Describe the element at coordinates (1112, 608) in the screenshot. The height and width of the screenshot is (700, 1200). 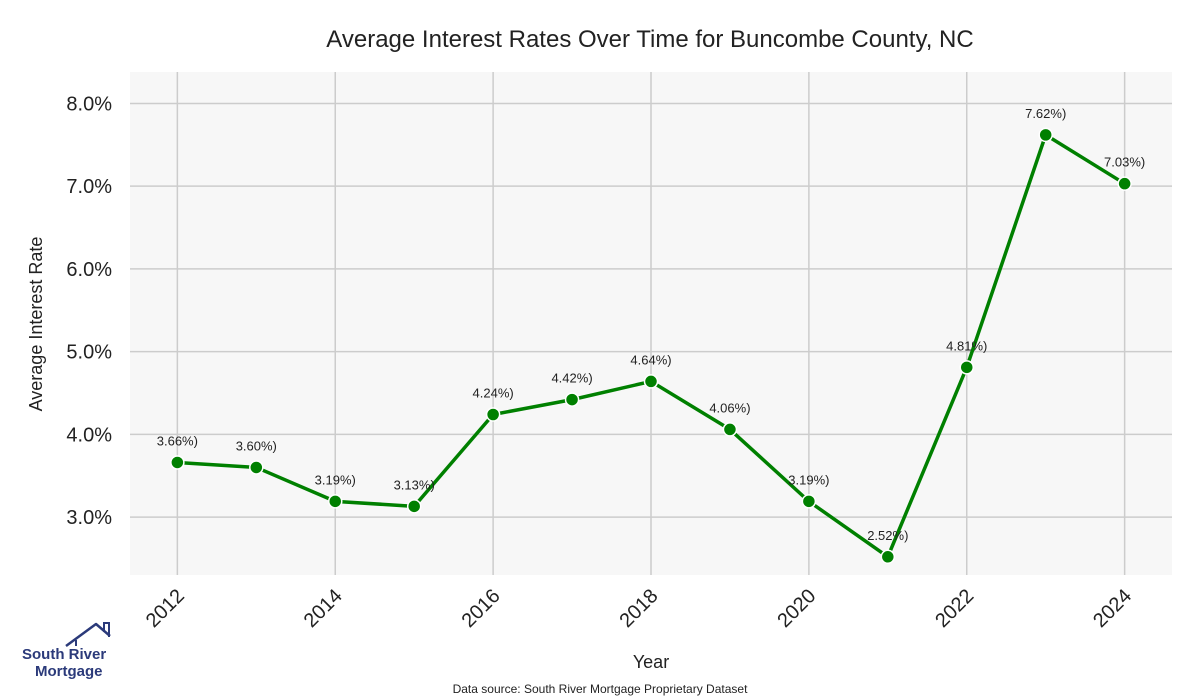
I see `x-tick-label: 2024` at that location.